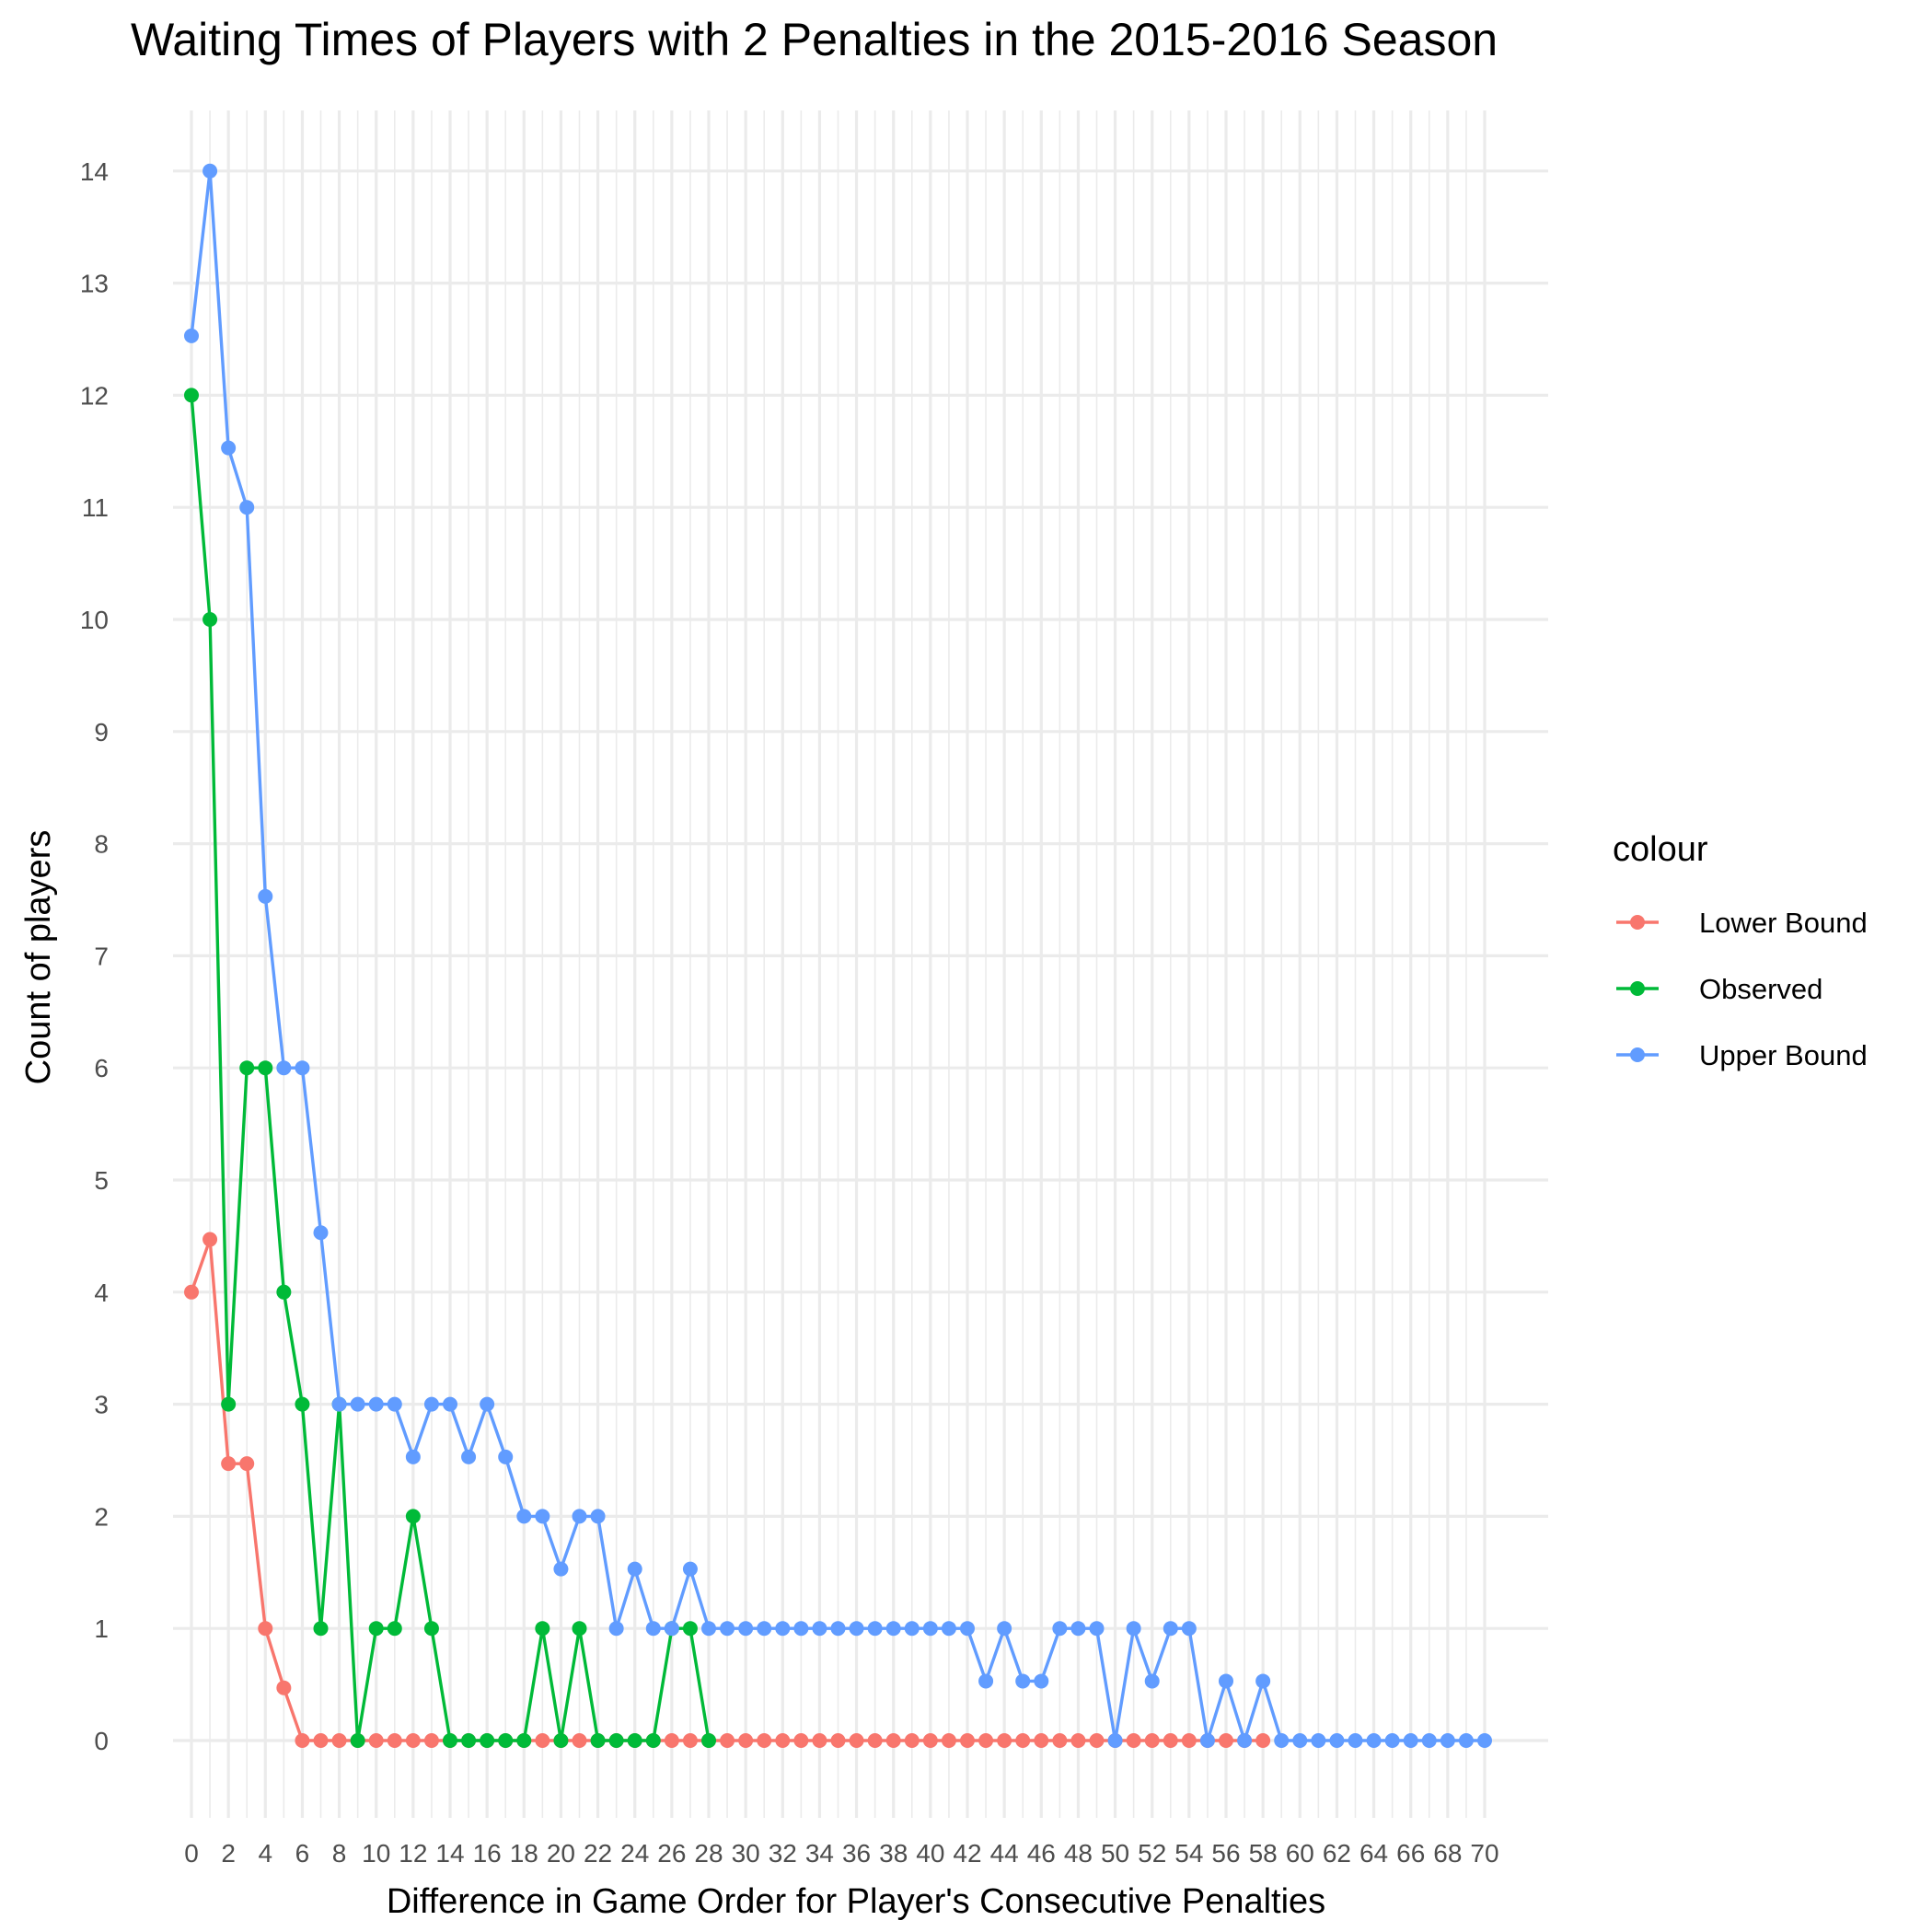 The height and width of the screenshot is (1932, 1932). What do you see at coordinates (1225, 1854) in the screenshot?
I see `x-tick-label: 56` at bounding box center [1225, 1854].